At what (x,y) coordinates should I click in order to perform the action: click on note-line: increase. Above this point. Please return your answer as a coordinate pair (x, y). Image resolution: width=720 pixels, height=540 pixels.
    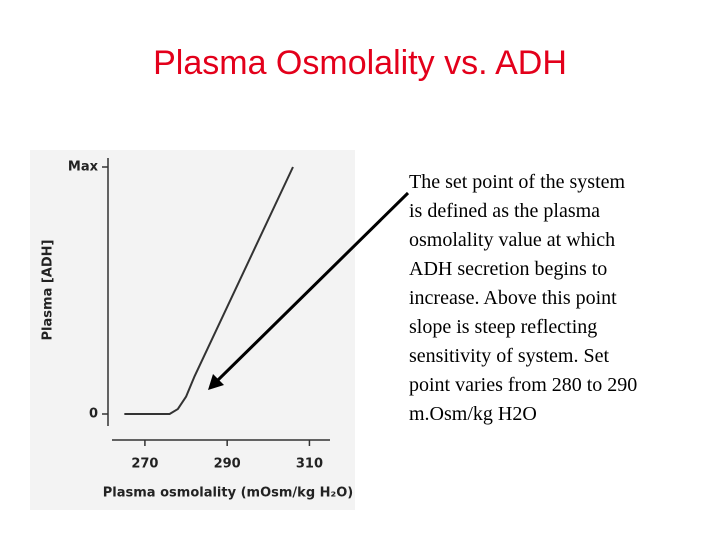
    Looking at the image, I should click on (513, 298).